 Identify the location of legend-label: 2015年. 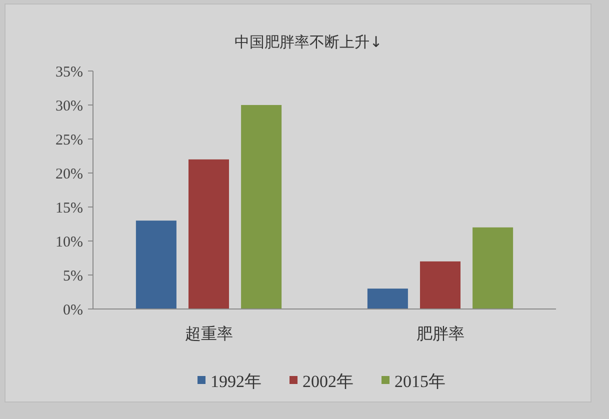
(420, 381).